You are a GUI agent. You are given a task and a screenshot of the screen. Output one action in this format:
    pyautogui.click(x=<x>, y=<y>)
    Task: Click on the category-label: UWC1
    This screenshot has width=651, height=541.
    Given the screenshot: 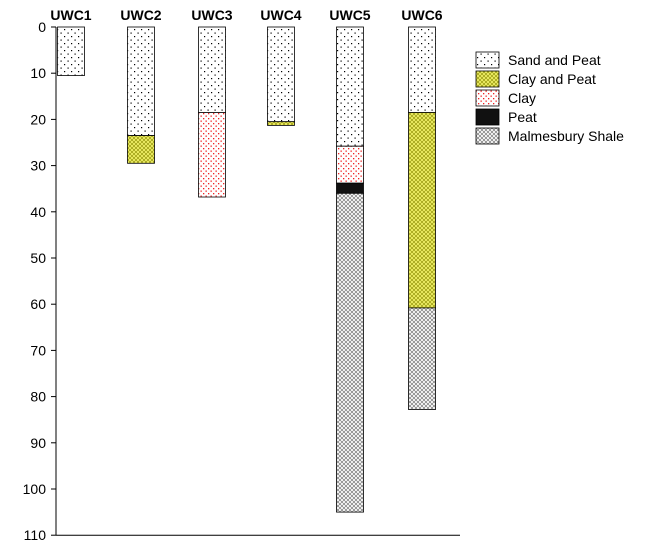 What is the action you would take?
    pyautogui.click(x=70, y=15)
    